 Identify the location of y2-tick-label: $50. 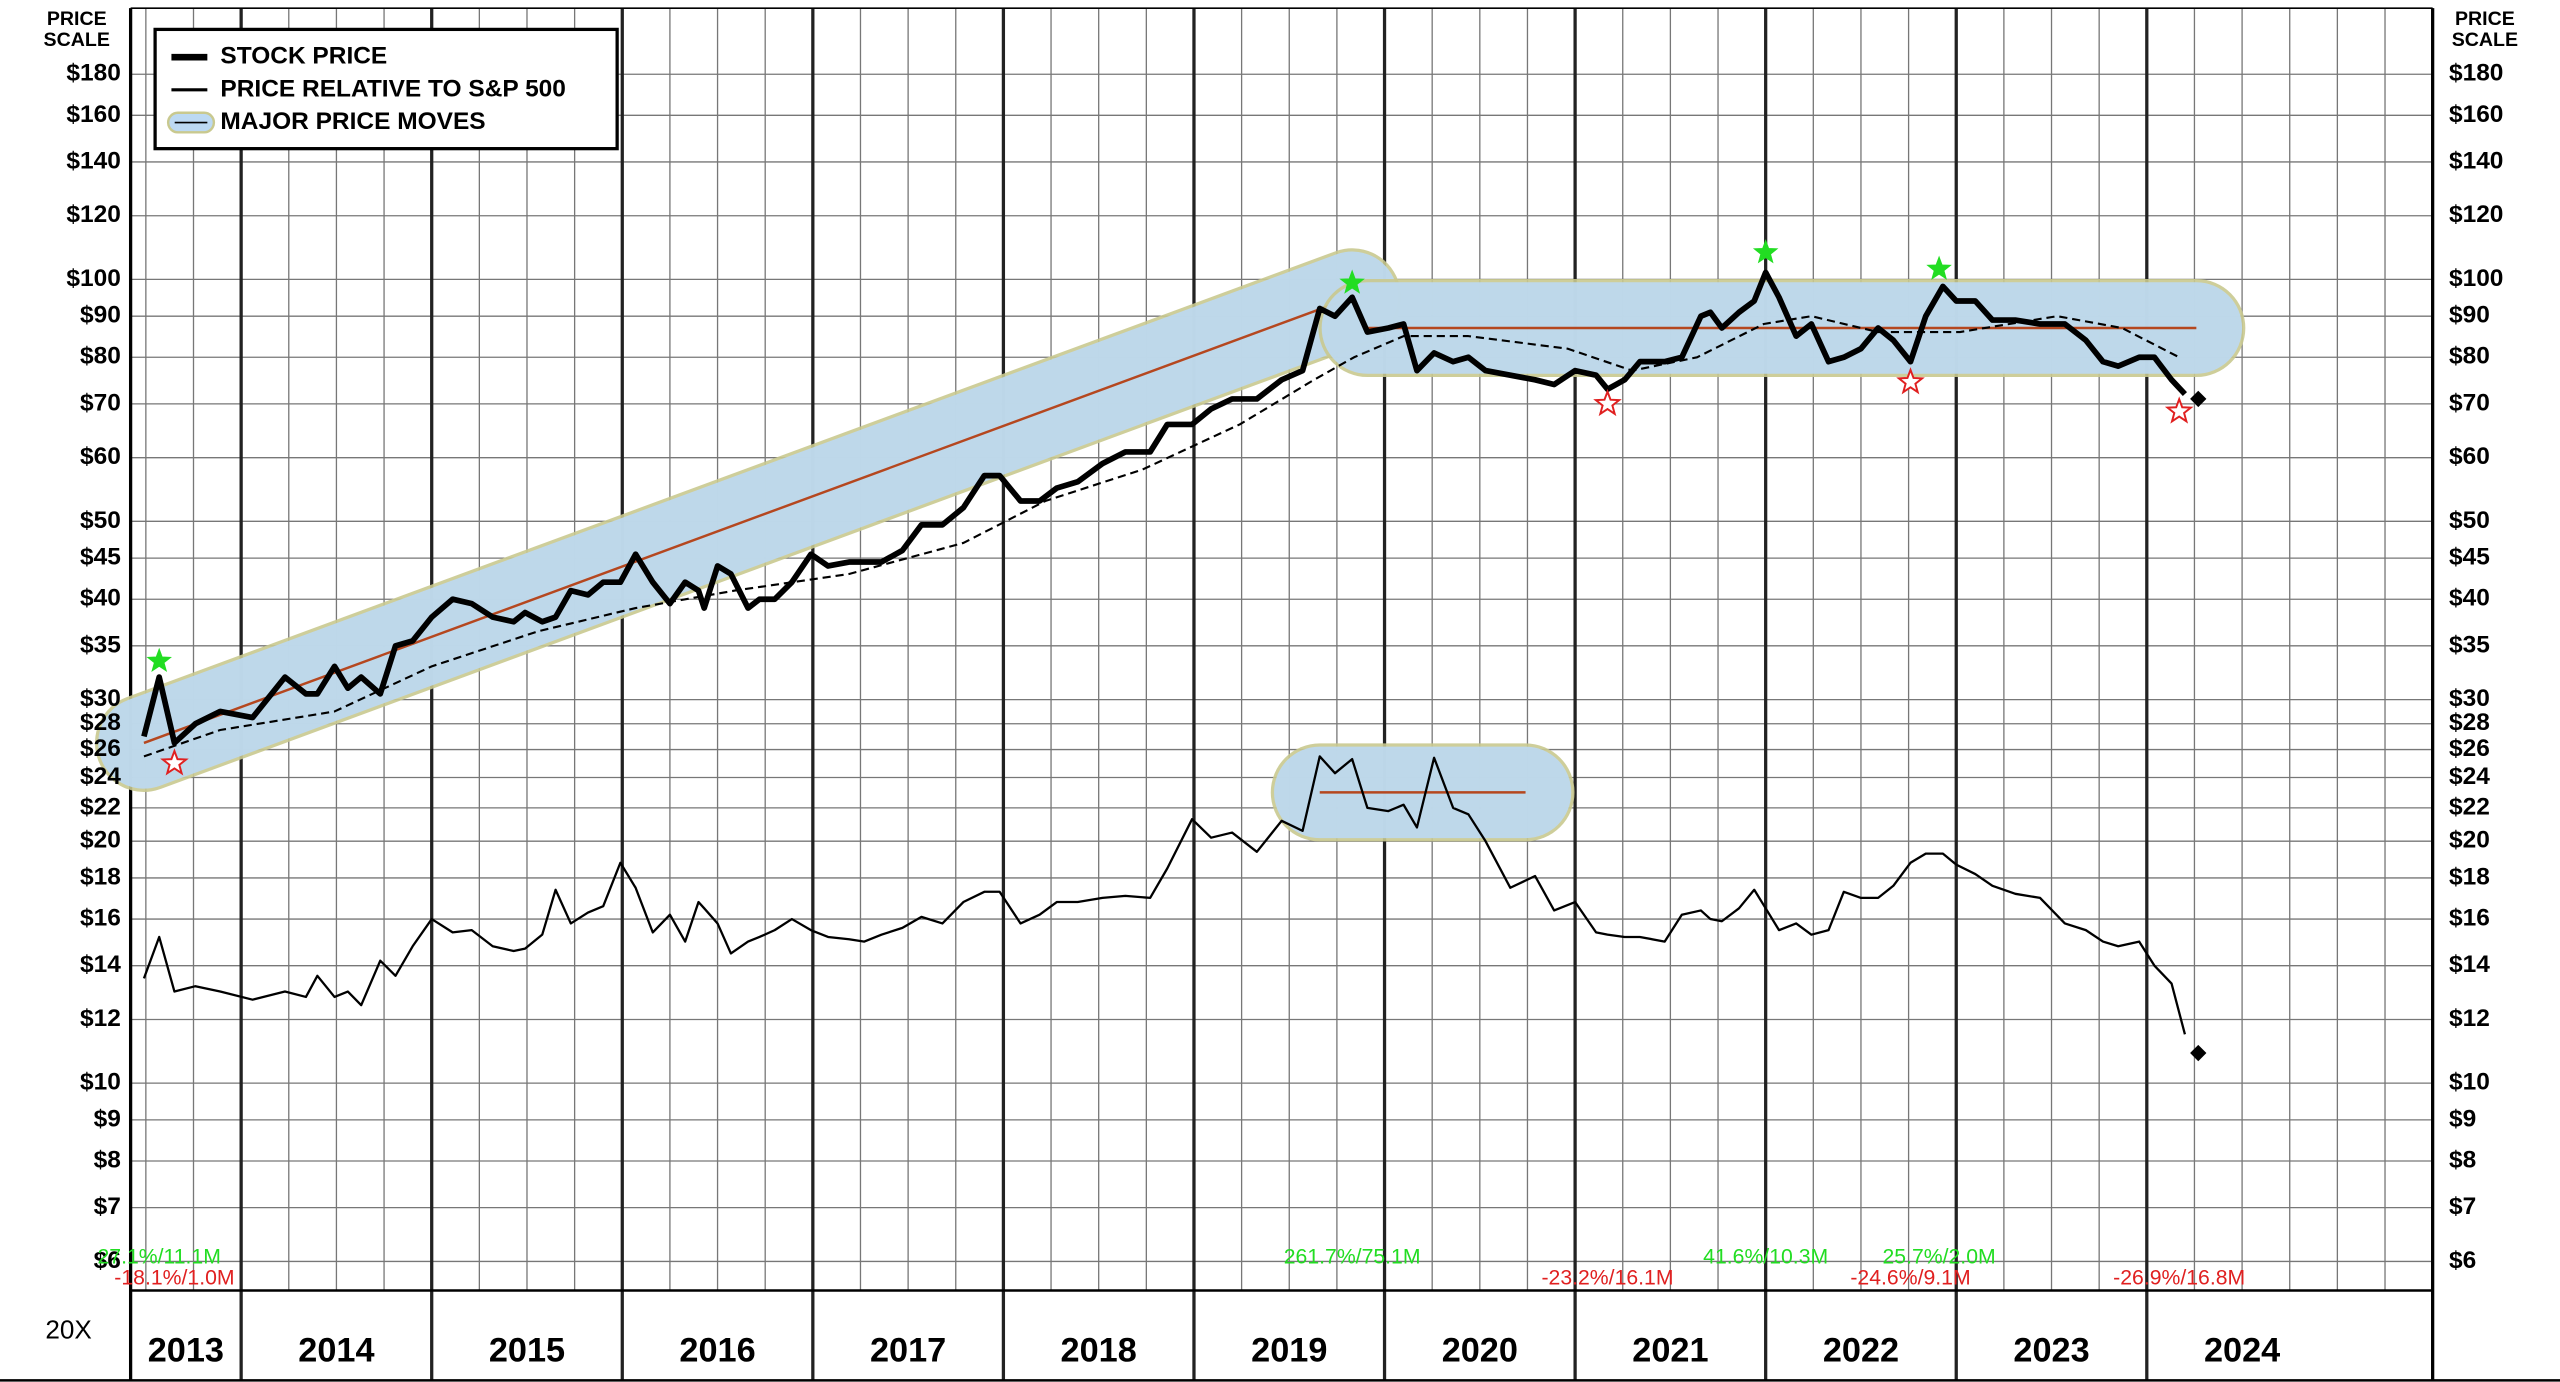
(2469, 520).